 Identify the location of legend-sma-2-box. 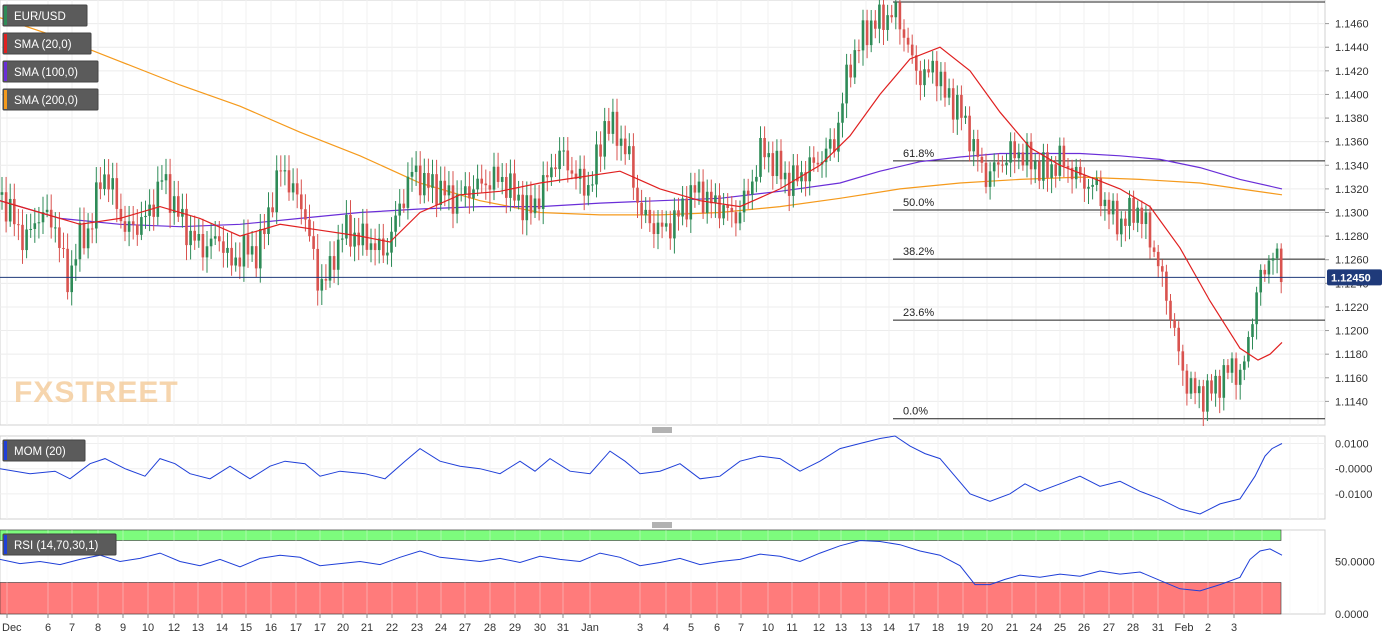
(50, 71).